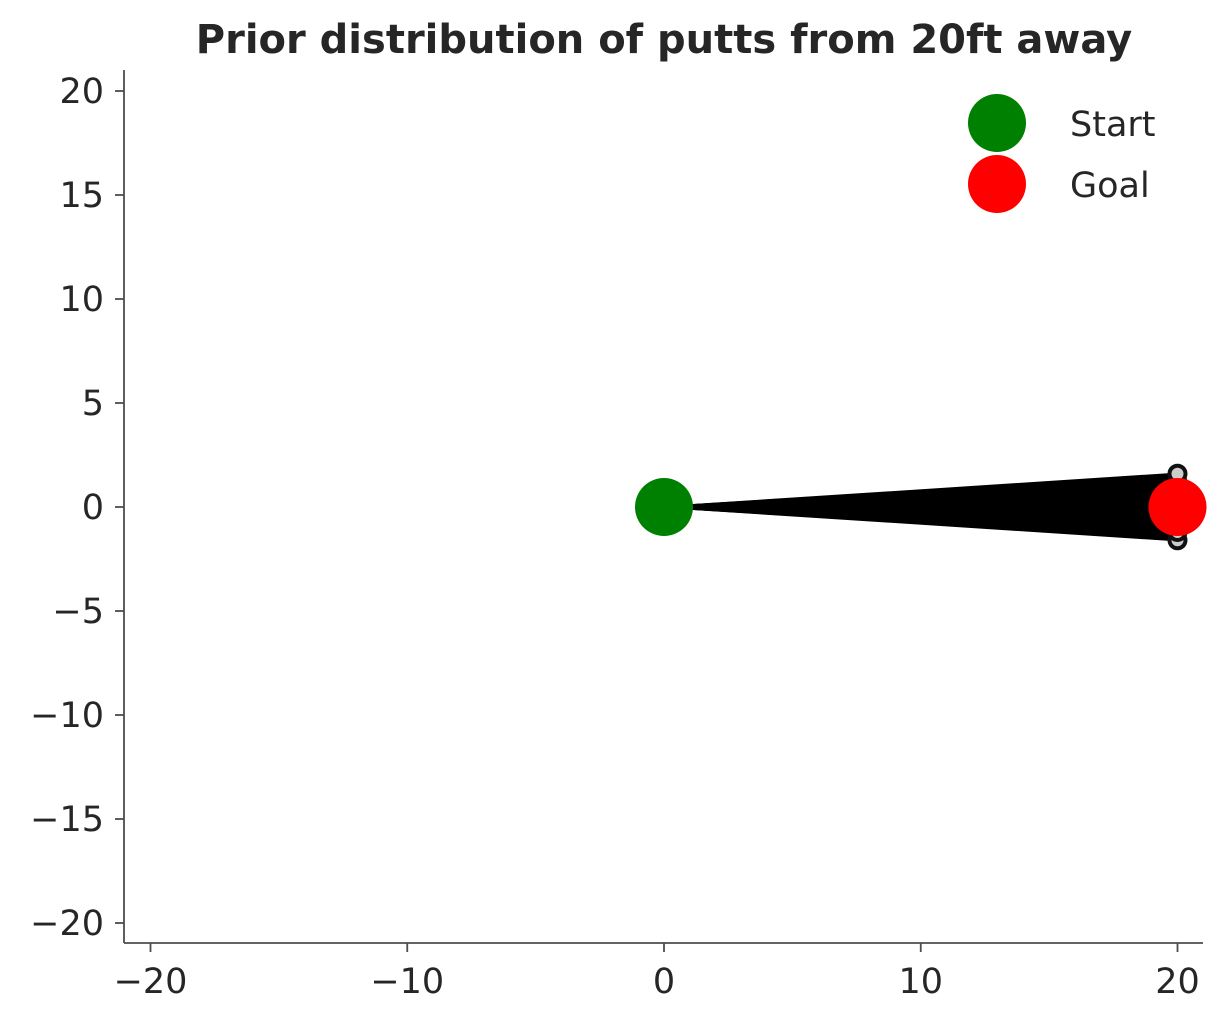 Image resolution: width=1223 pixels, height=1023 pixels. Describe the element at coordinates (1177, 982) in the screenshot. I see `x-tick-label: 20` at that location.